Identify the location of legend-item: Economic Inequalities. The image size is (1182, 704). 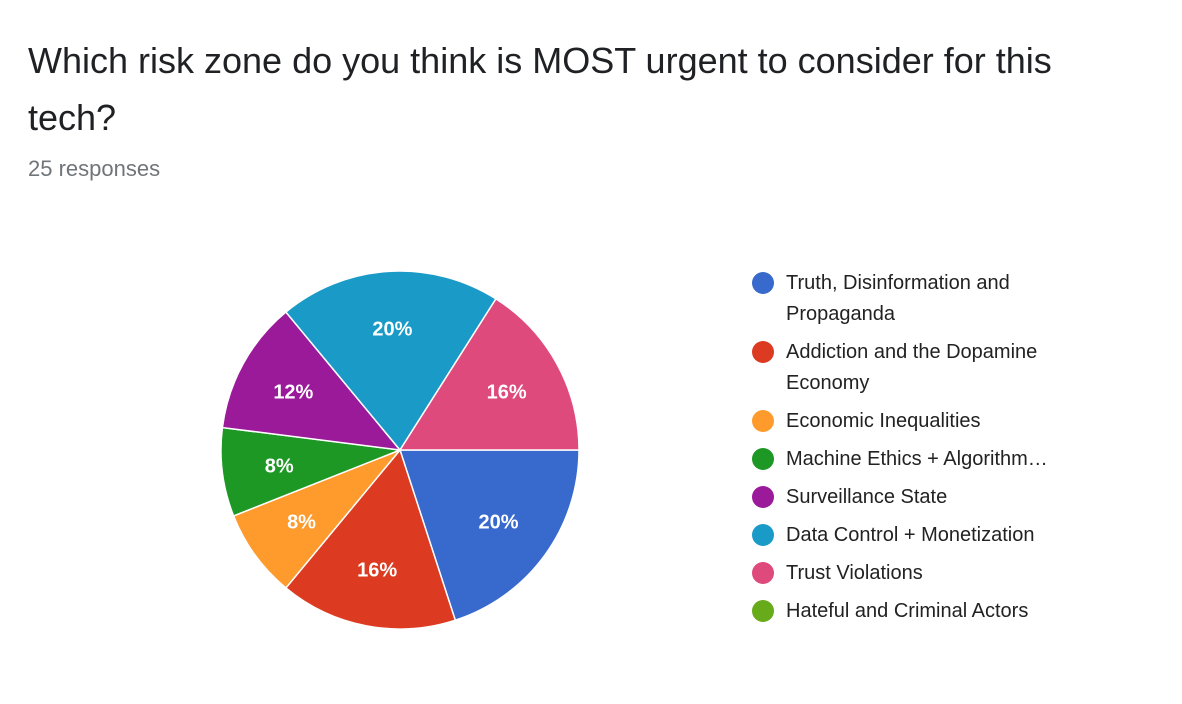
(962, 421).